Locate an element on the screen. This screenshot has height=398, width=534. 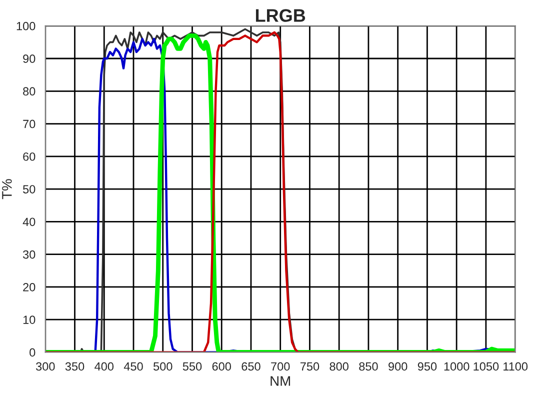
y-tick-label: 60 is located at coordinates (29, 156).